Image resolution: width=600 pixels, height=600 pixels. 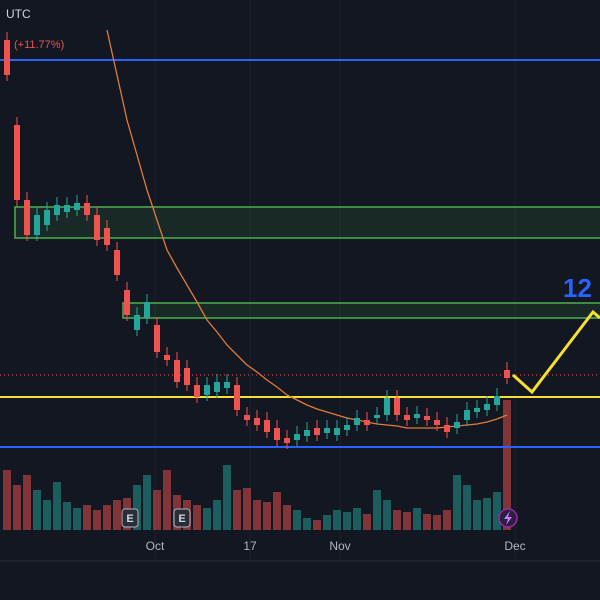 I want to click on x-tick-label: Dec, so click(x=514, y=546).